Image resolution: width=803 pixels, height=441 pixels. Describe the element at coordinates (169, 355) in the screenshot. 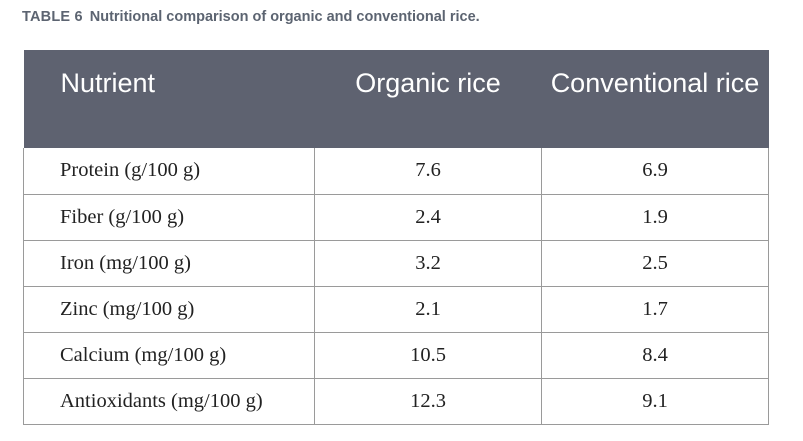

I see `nutrient-name: Calcium (mg/100 g)` at that location.